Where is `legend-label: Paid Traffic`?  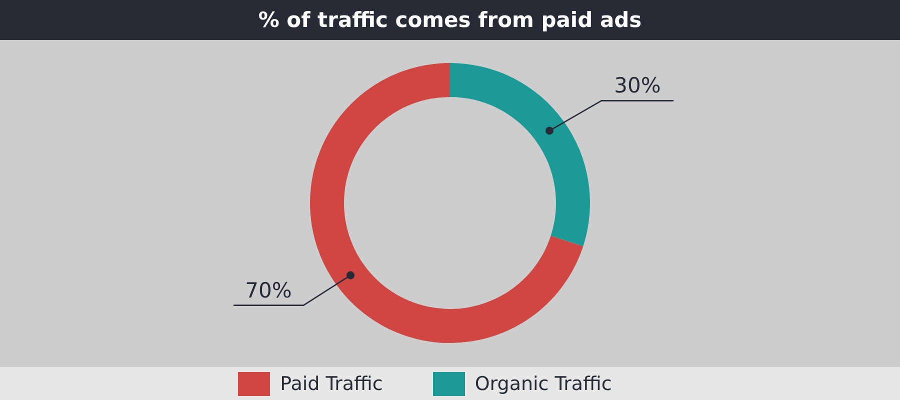
legend-label: Paid Traffic is located at coordinates (331, 383).